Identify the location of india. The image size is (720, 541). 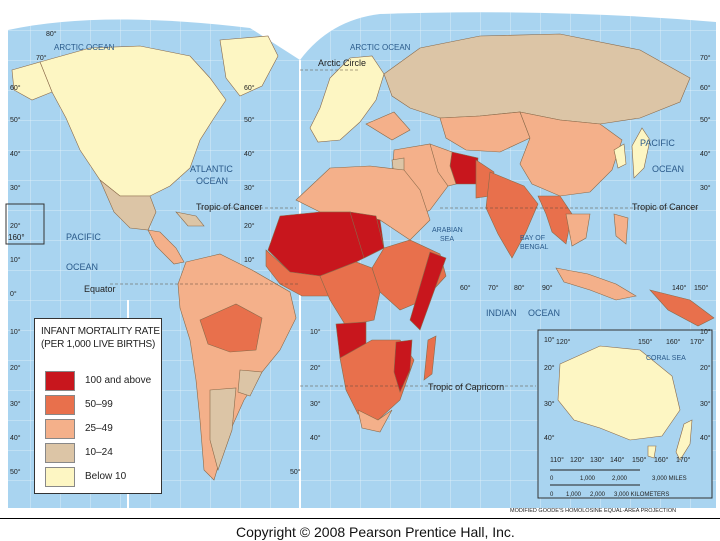
(512, 215).